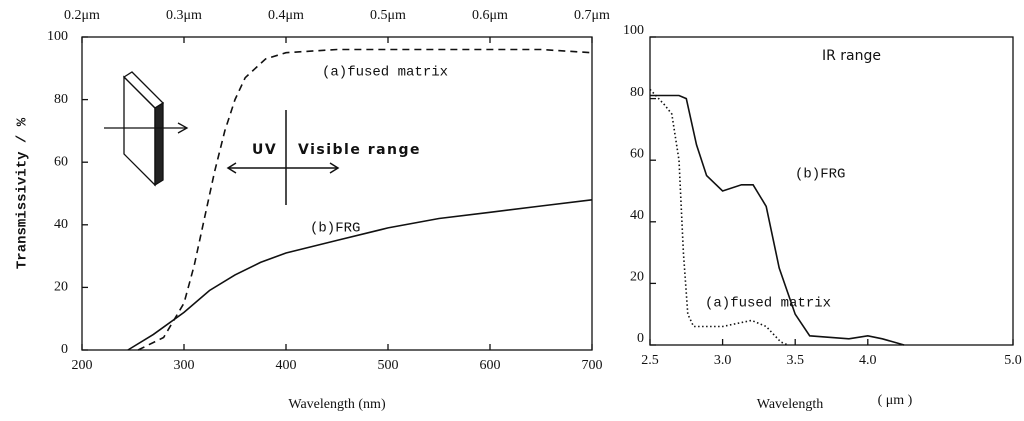 This screenshot has width=1024, height=421. Describe the element at coordinates (490, 15) in the screenshot. I see `x2-tick-label: 0.6μm` at that location.